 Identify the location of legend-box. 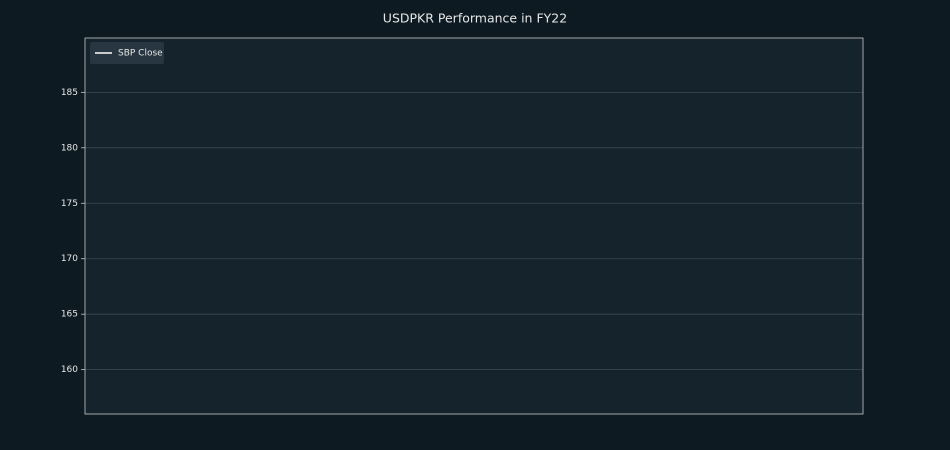
(127, 53).